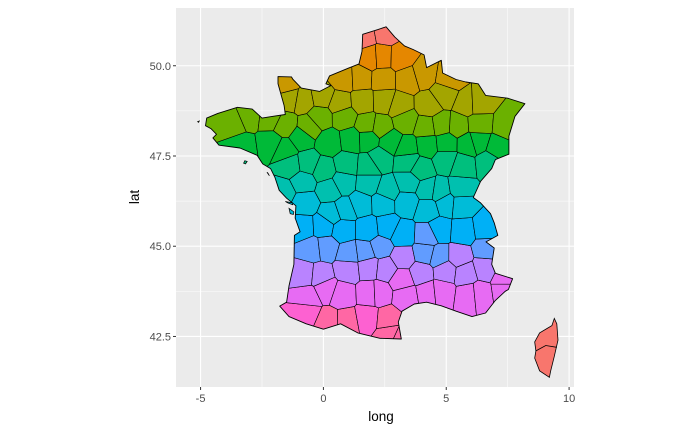 The width and height of the screenshot is (700, 432). What do you see at coordinates (385, 396) in the screenshot?
I see `x-axis: -5 0 5 10` at bounding box center [385, 396].